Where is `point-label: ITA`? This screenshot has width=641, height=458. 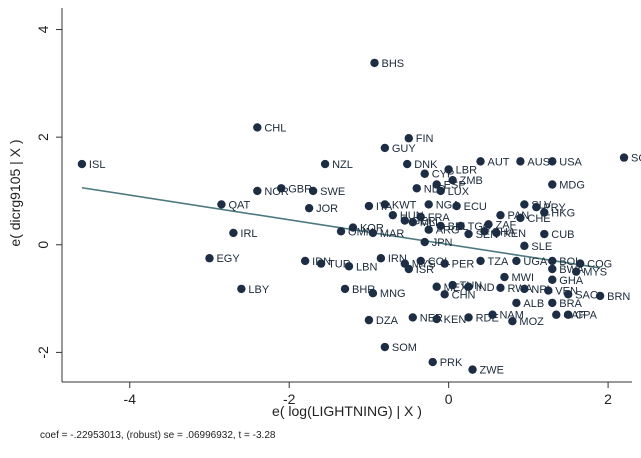
point-label: ITA is located at coordinates (384, 207).